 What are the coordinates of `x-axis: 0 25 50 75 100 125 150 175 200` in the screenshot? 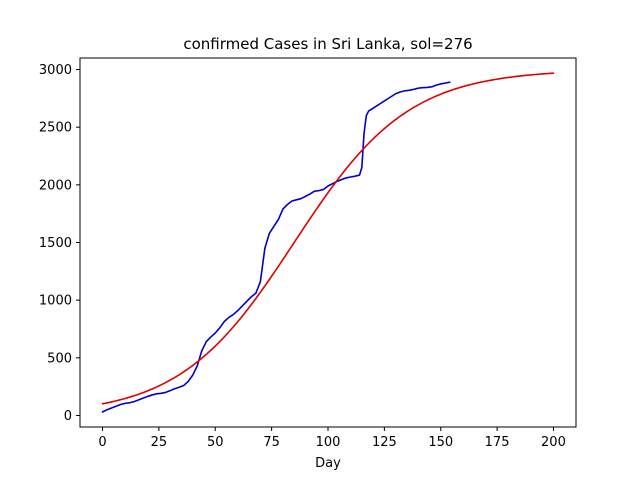 It's located at (332, 438).